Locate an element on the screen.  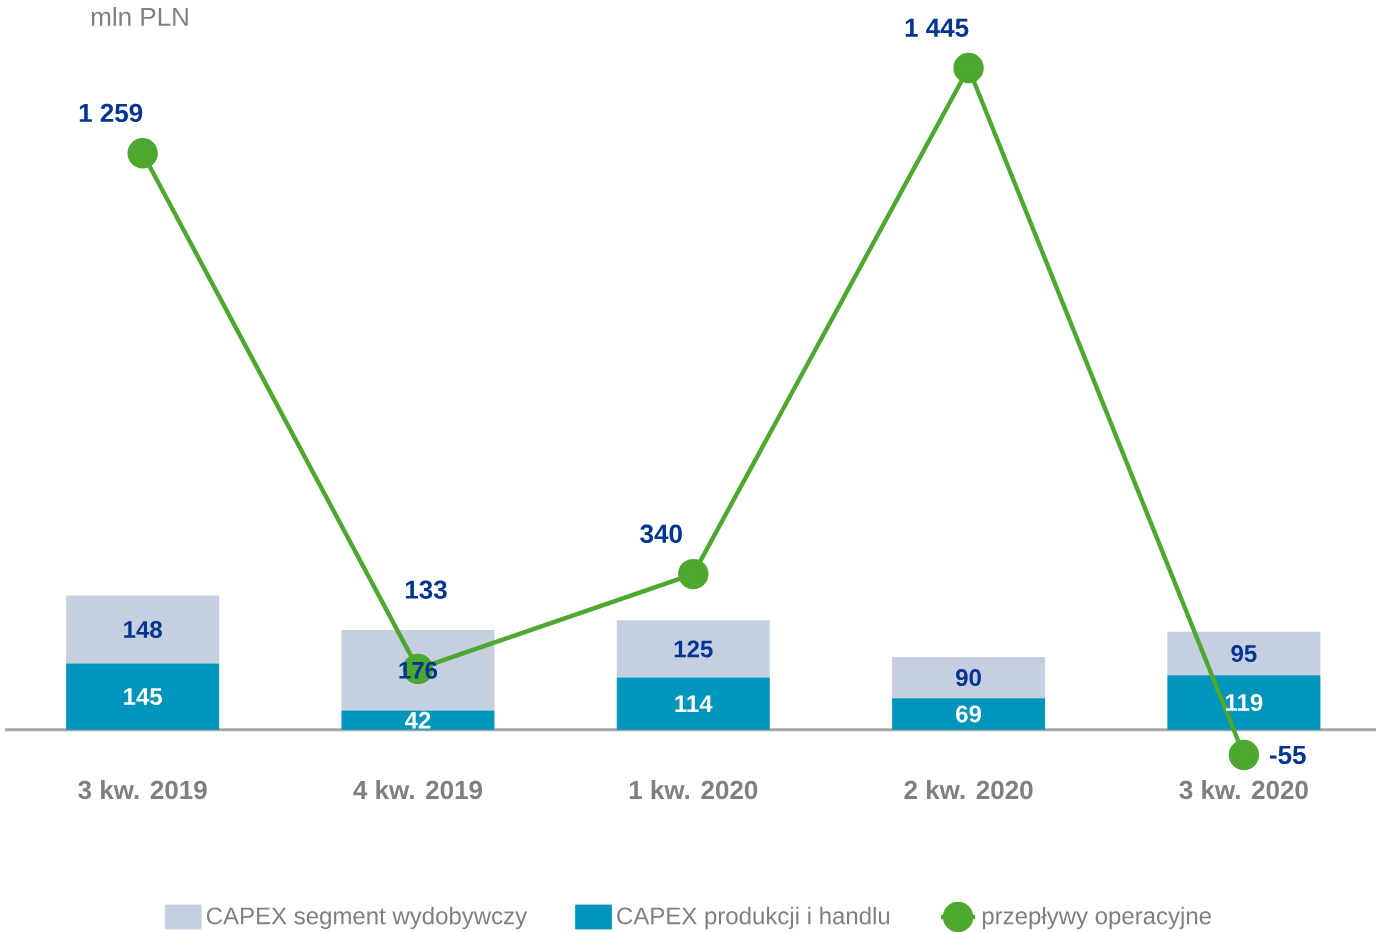
data-label: 114 is located at coordinates (694, 703).